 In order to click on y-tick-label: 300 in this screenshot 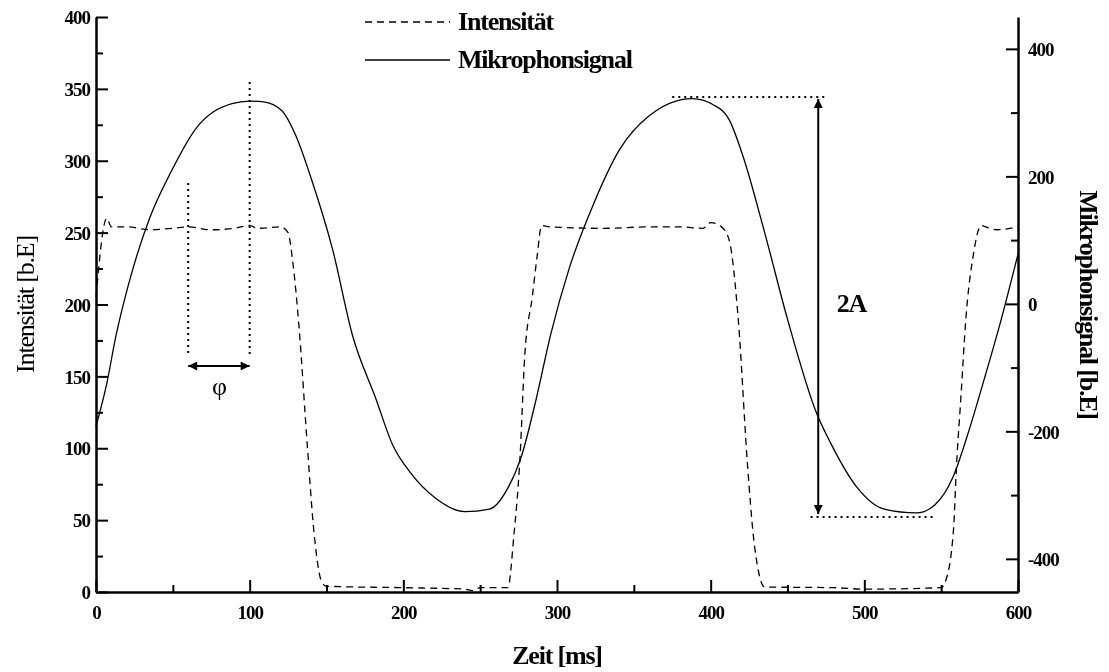, I will do `click(77, 161)`.